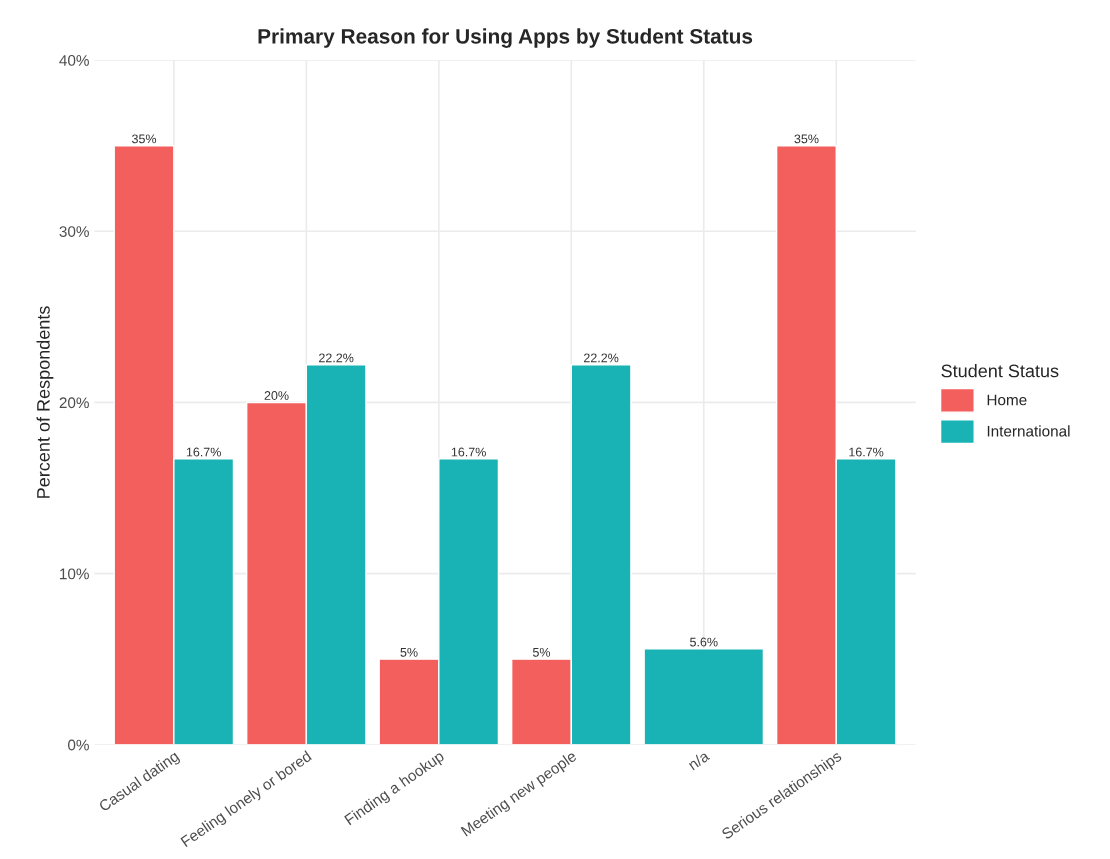  What do you see at coordinates (1007, 400) in the screenshot?
I see `legend-label: Home` at bounding box center [1007, 400].